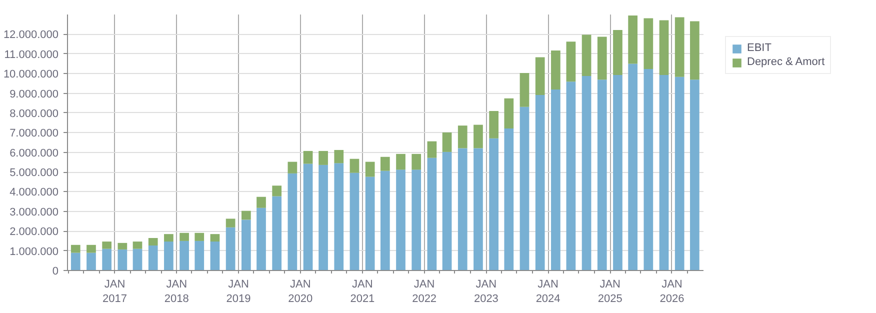 This screenshot has width=876, height=313. What do you see at coordinates (115, 291) in the screenshot?
I see `x-tick-label: JAN 2017` at bounding box center [115, 291].